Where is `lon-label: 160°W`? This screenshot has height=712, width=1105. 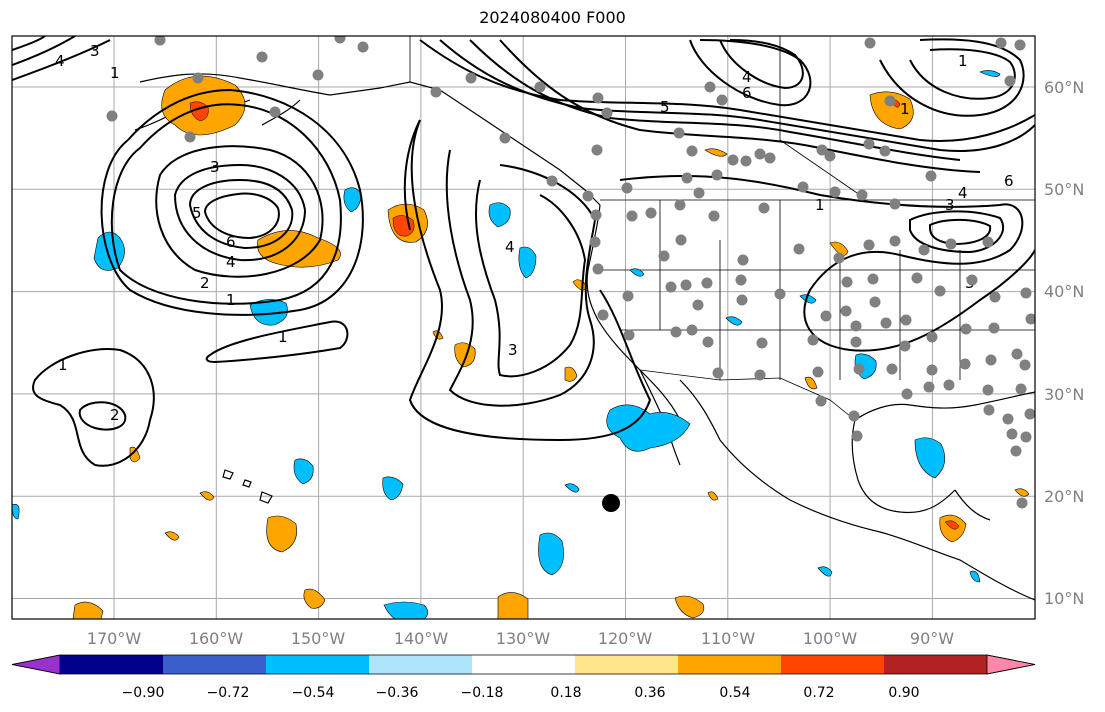
lon-label: 160°W is located at coordinates (216, 638).